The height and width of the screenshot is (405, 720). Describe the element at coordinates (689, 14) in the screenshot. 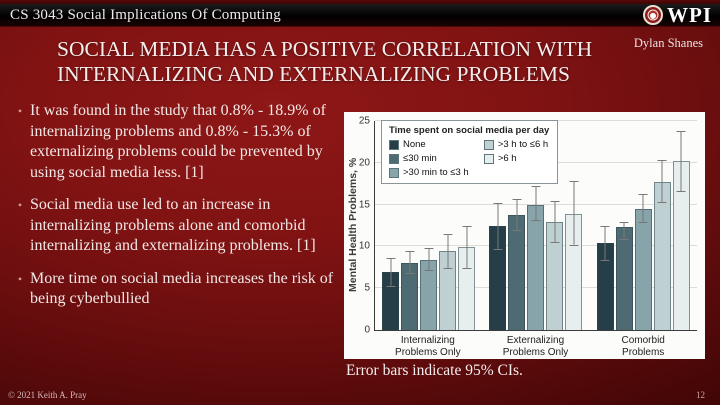

I see `wpi-logo-text: WPI` at that location.